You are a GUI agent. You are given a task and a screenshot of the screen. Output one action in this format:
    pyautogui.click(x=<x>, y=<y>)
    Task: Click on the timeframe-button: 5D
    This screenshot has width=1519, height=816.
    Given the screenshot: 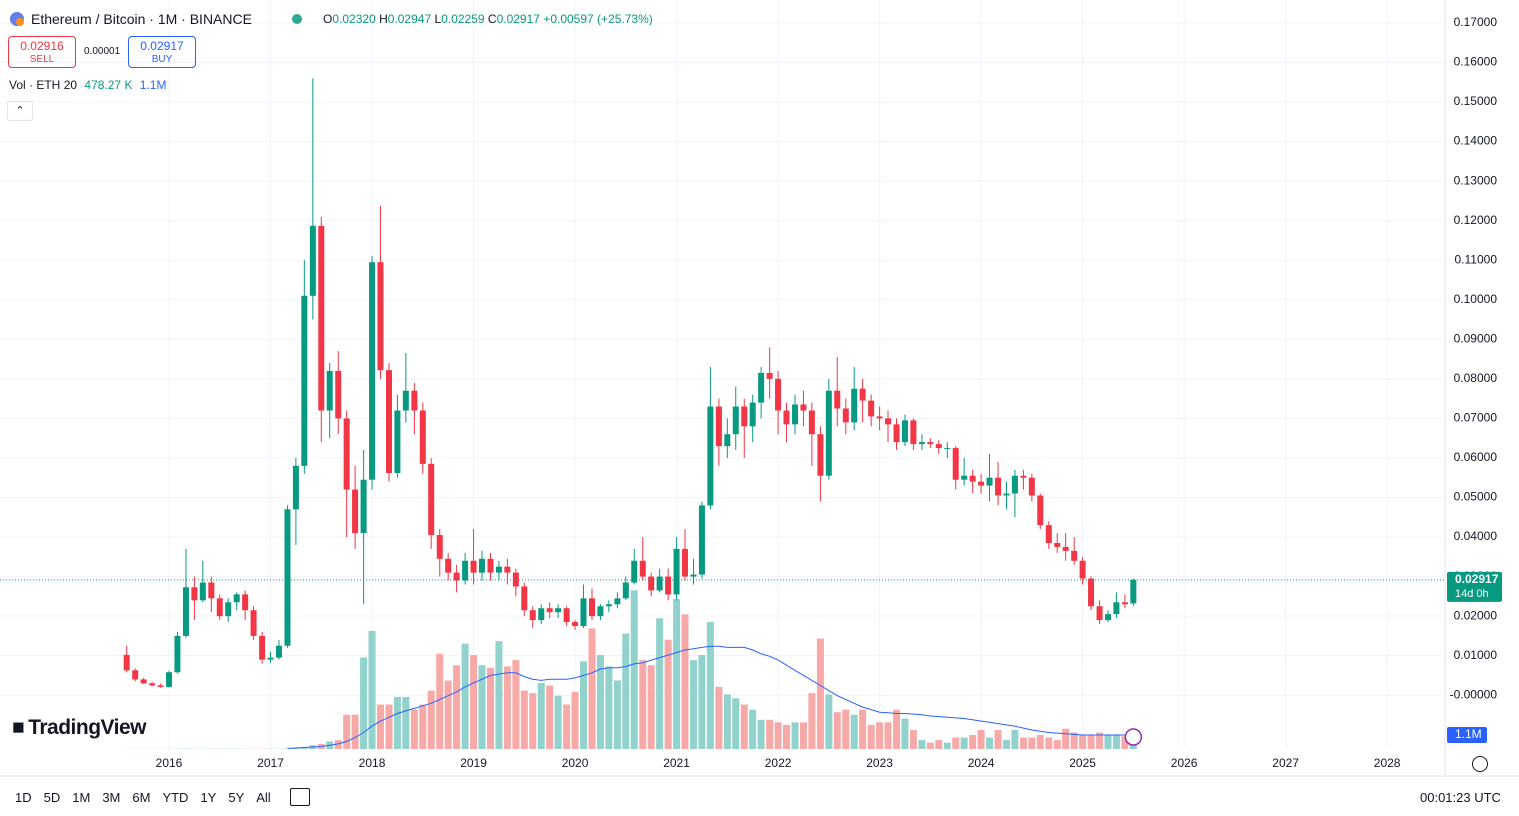 What is the action you would take?
    pyautogui.click(x=52, y=797)
    